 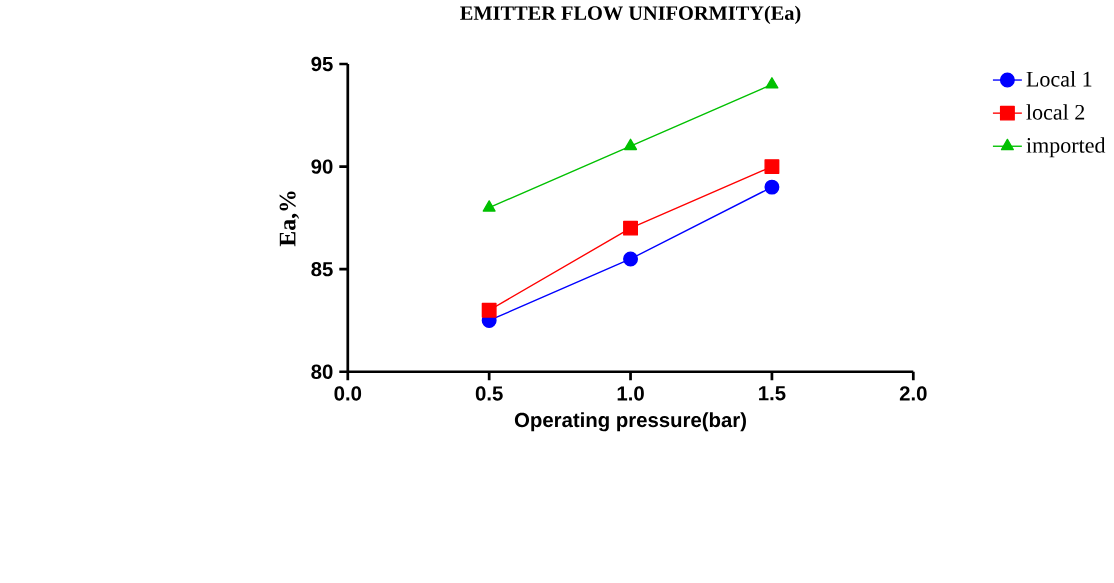 I want to click on y-tick-label: 95, so click(x=322, y=64).